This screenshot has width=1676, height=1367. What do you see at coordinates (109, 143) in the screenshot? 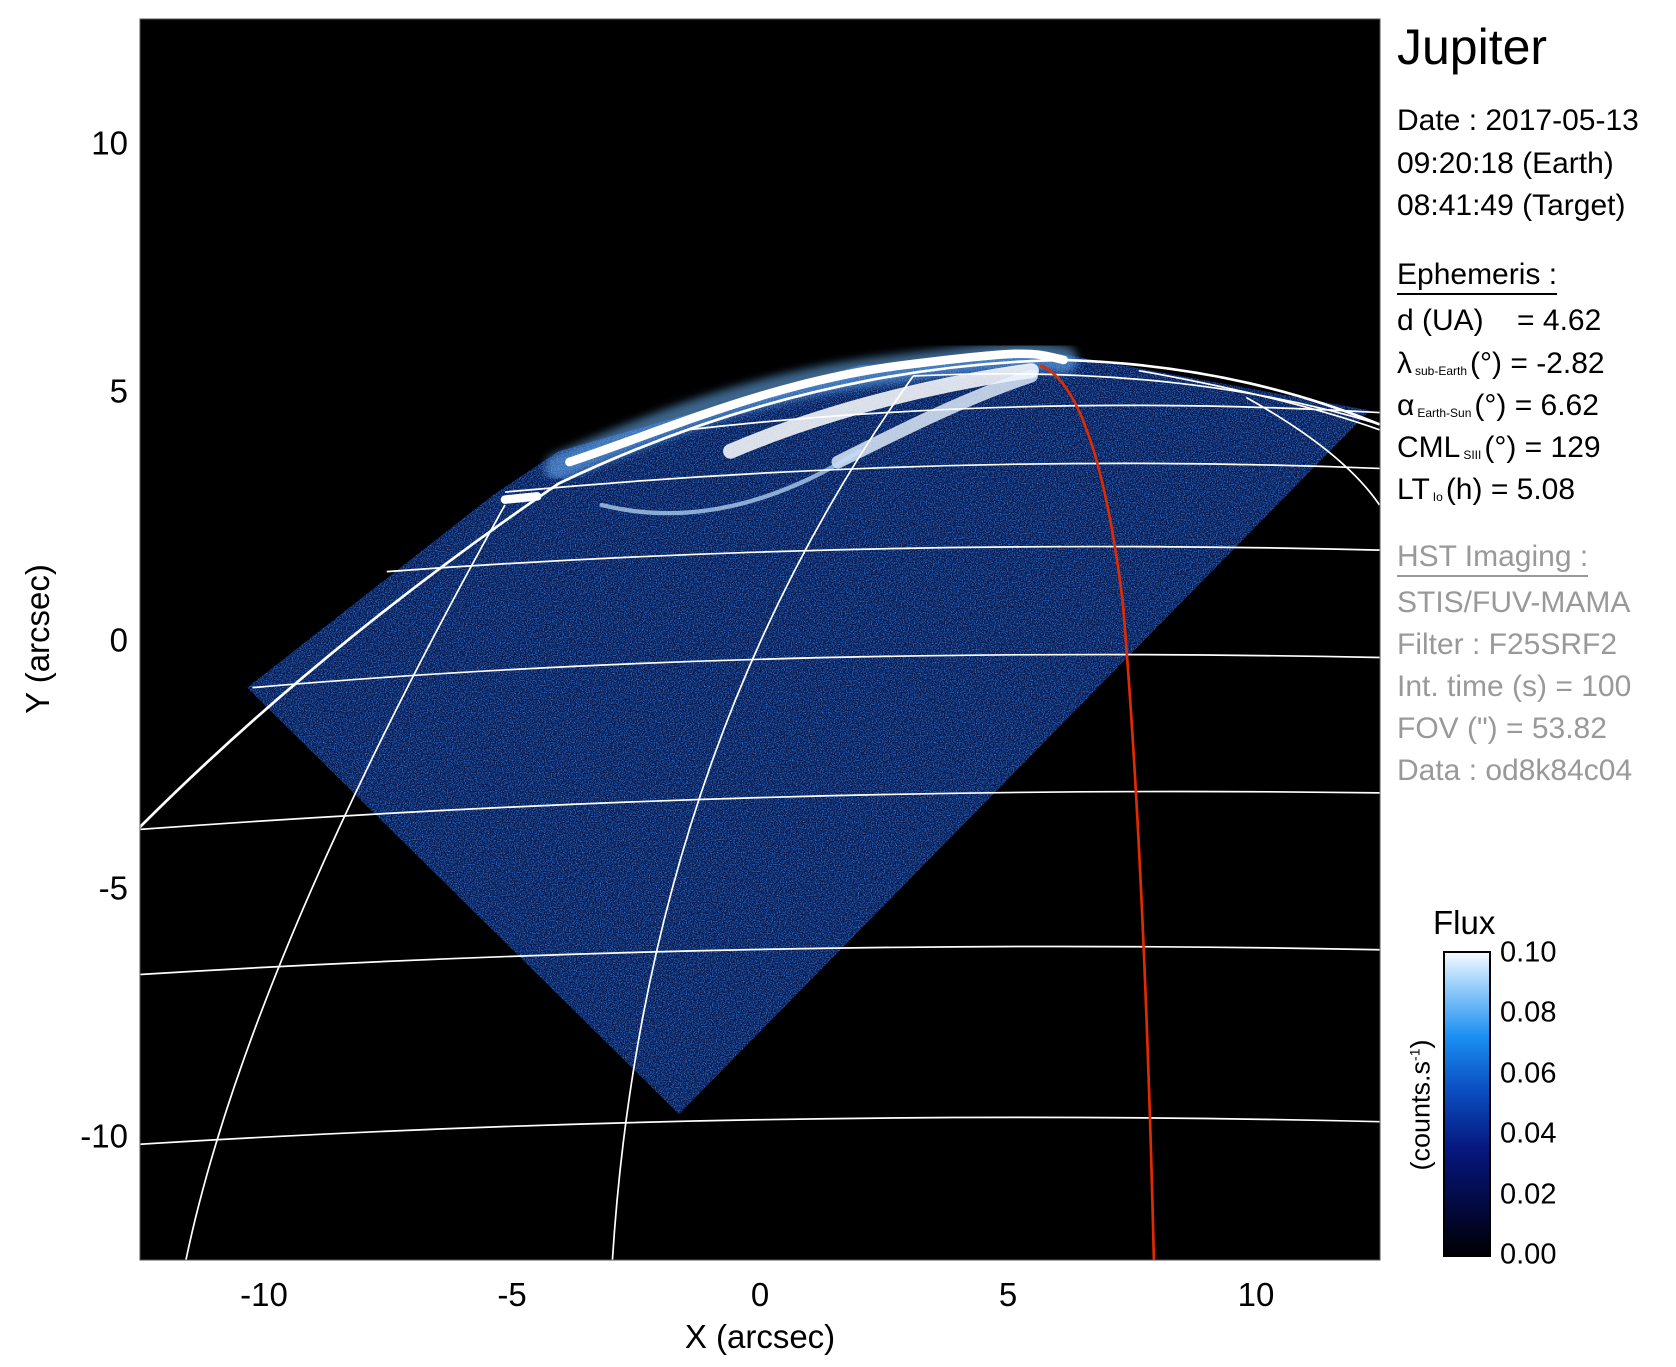
I see `y-tick-label: 10` at bounding box center [109, 143].